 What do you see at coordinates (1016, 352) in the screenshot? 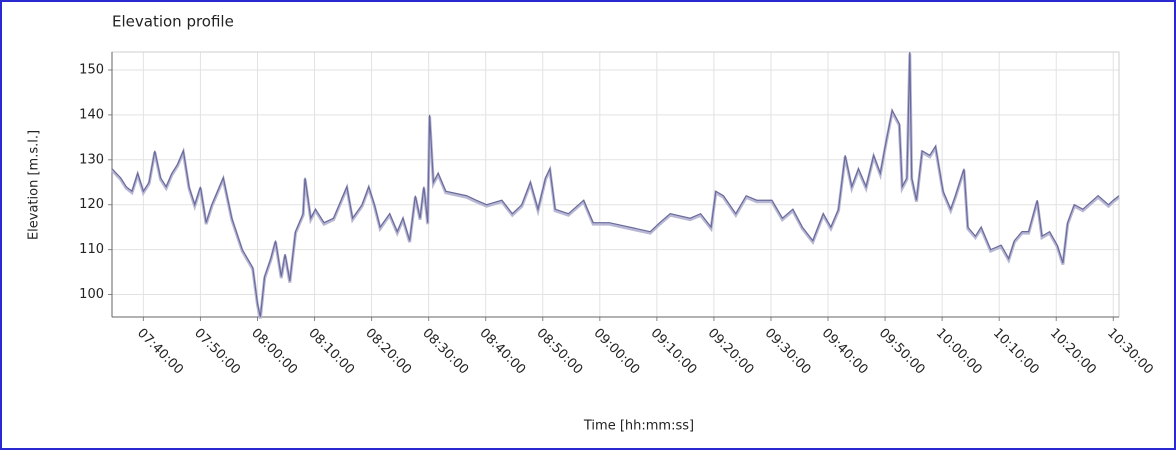
I see `x-tick-label: 10:10:00` at bounding box center [1016, 352].